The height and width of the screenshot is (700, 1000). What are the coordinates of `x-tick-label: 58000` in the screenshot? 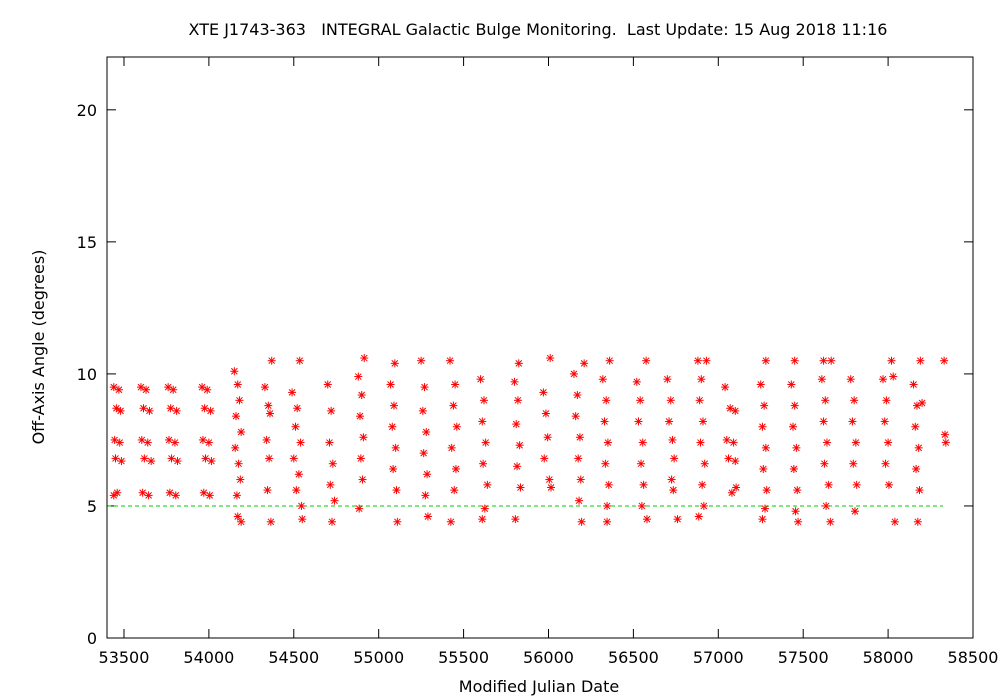 It's located at (888, 657).